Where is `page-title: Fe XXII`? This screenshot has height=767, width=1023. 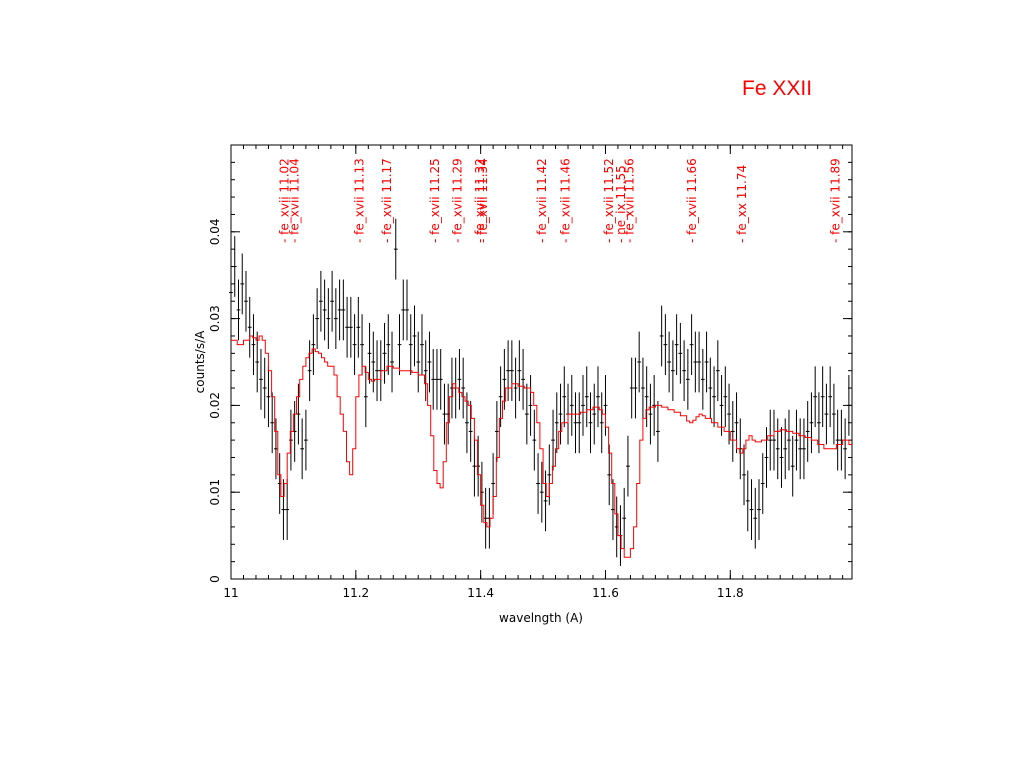 page-title: Fe XXII is located at coordinates (777, 88).